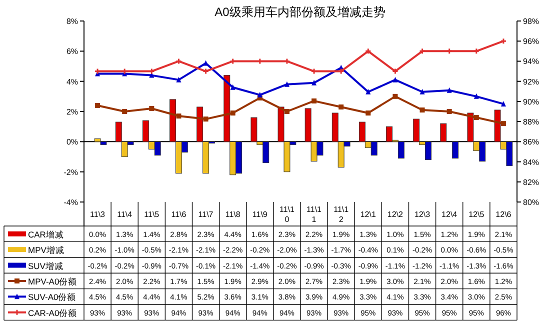 This screenshot has height=326, width=550. Describe the element at coordinates (531, 61) in the screenshot. I see `y2-tick-label: 94%` at that location.